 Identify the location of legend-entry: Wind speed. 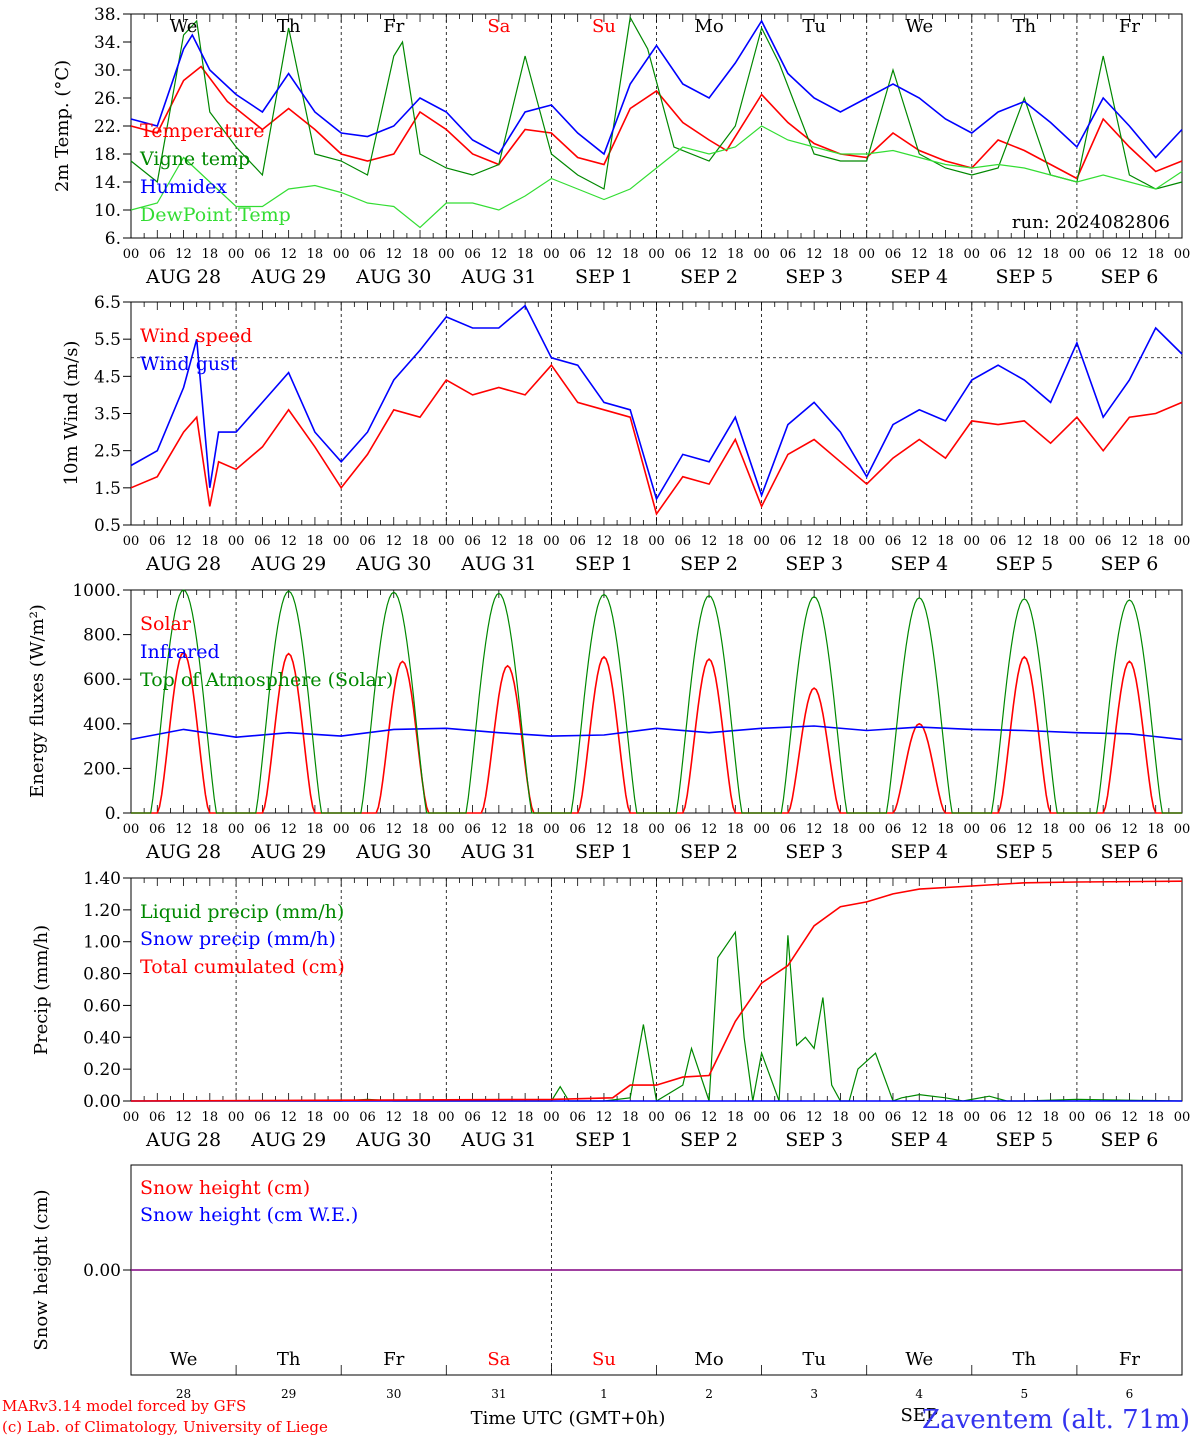
(196, 336).